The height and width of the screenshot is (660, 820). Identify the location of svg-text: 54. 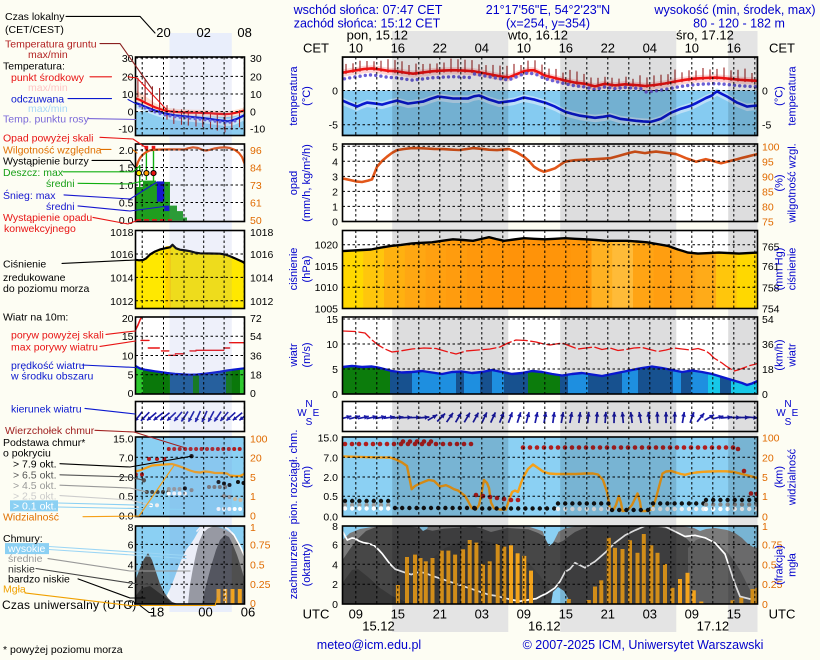
(768, 320).